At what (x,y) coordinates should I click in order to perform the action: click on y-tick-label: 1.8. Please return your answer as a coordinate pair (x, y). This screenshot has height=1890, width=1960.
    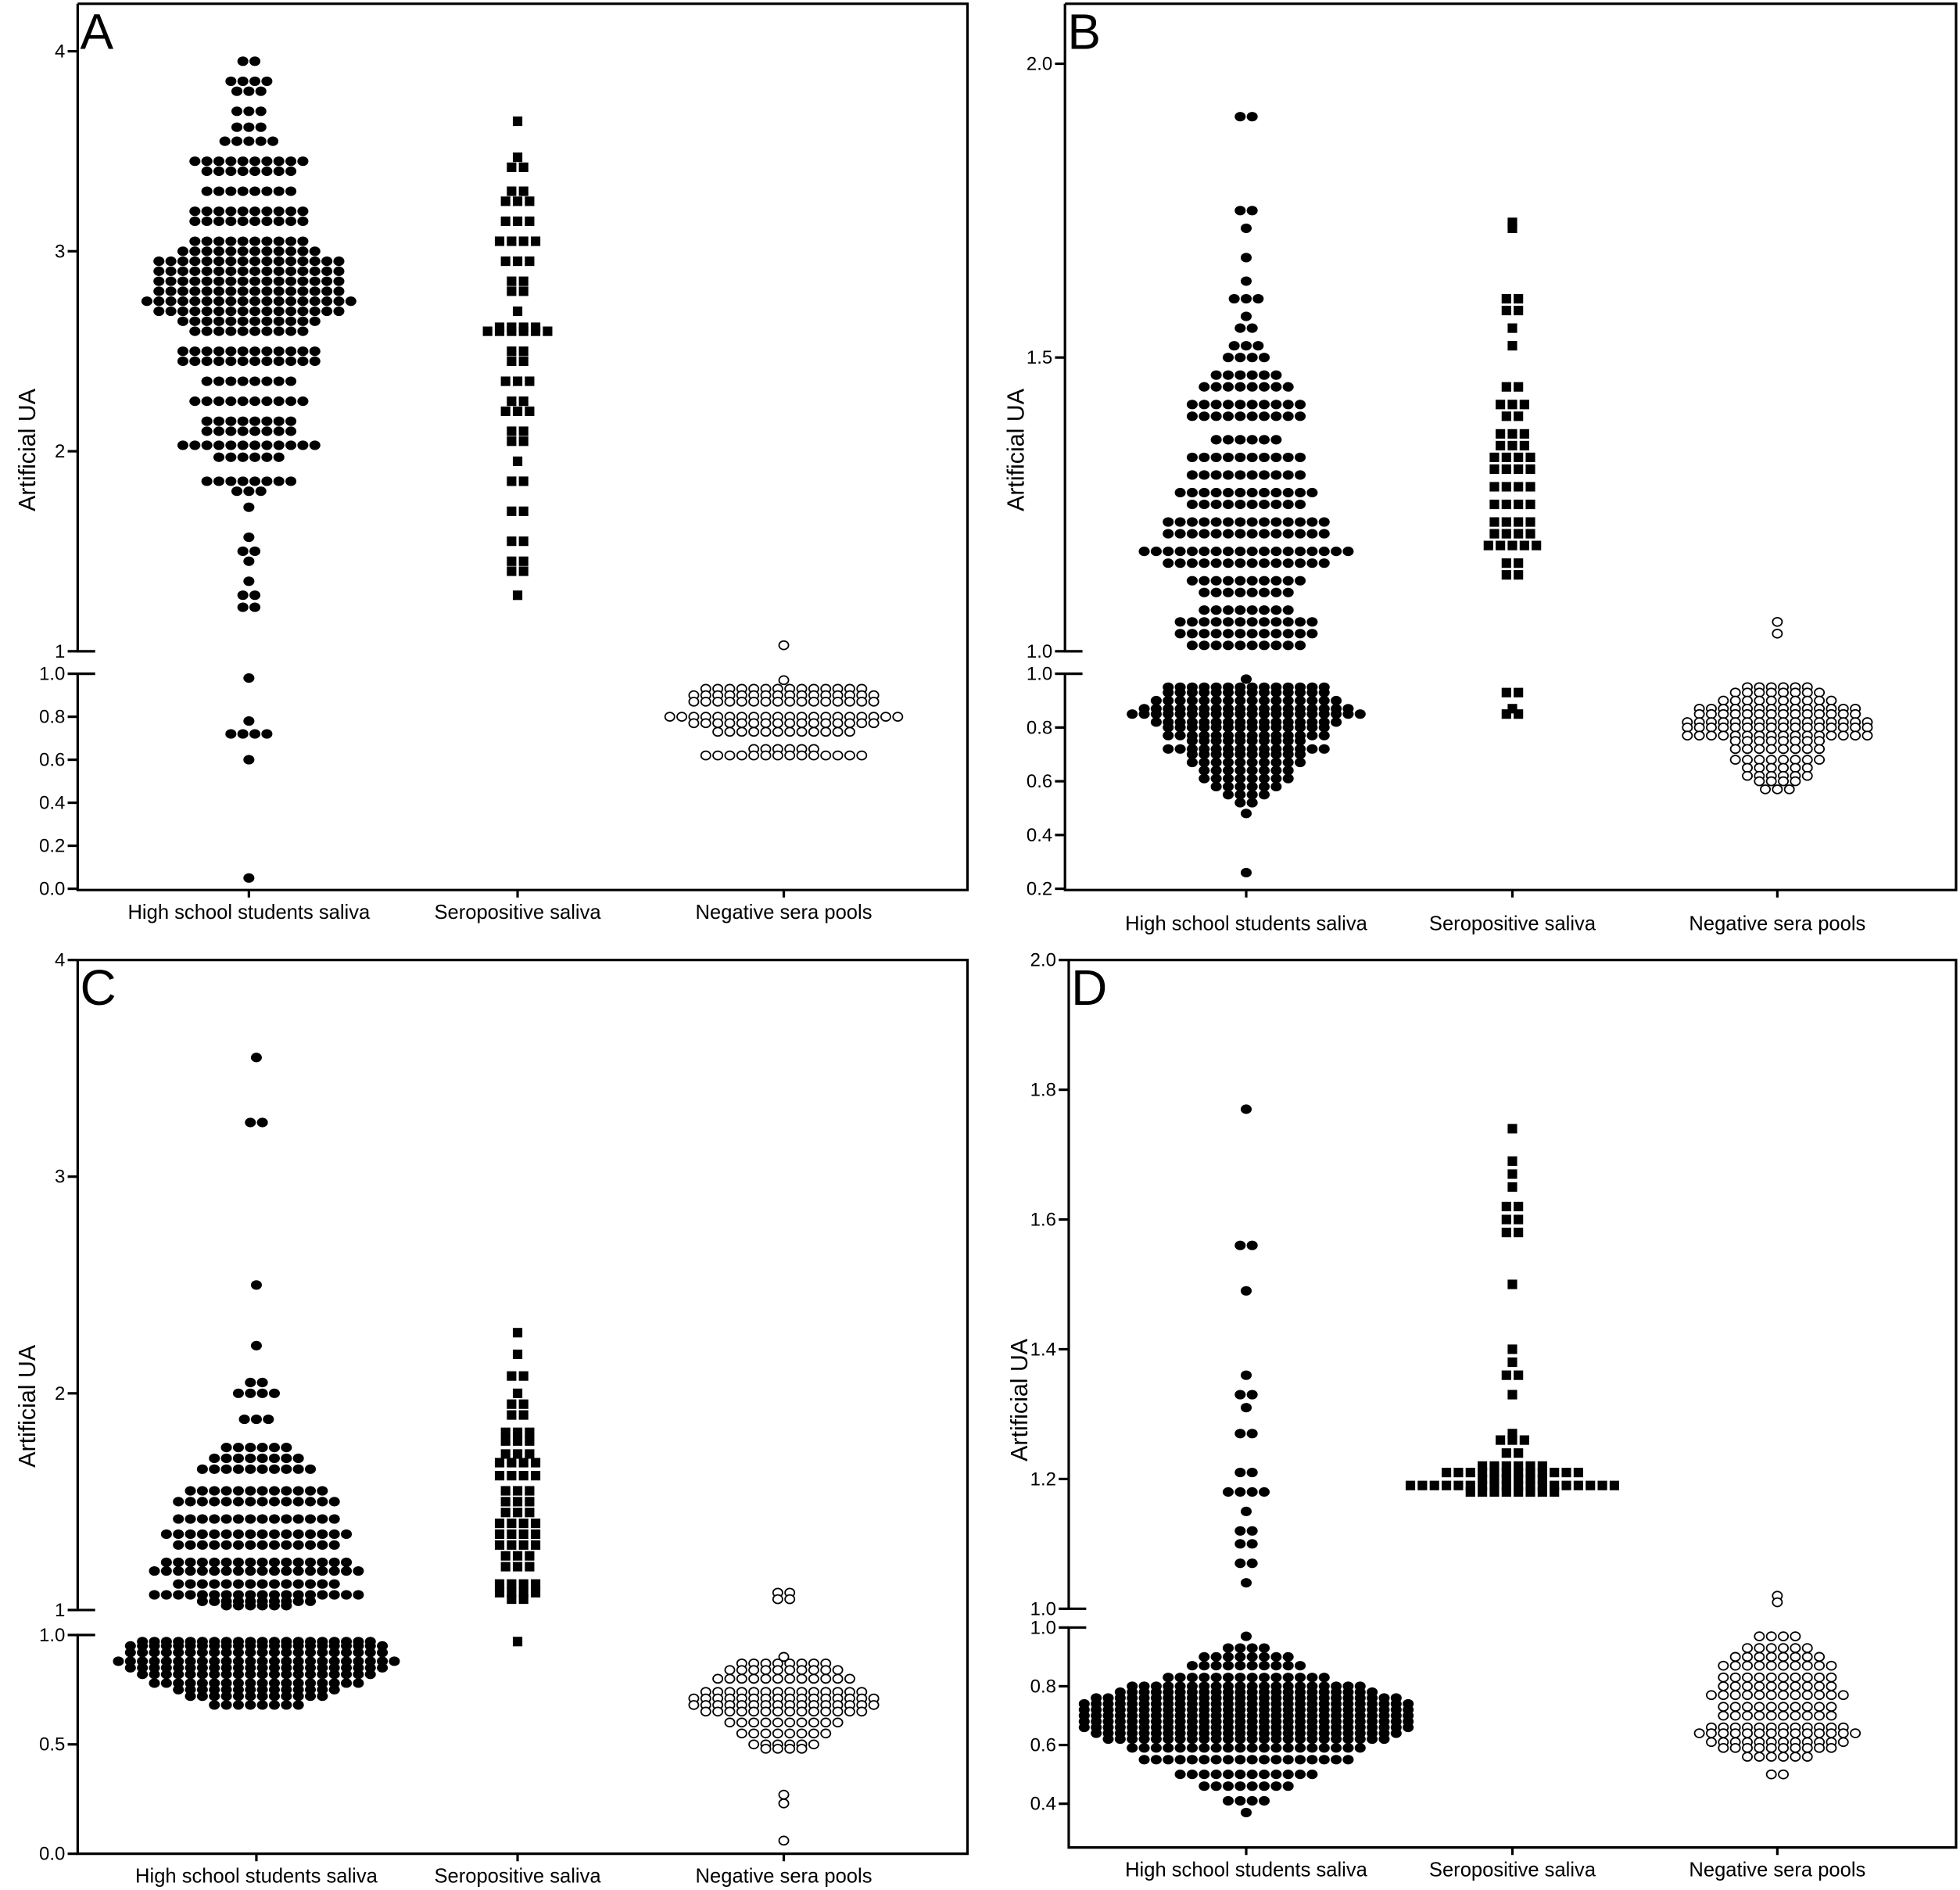
    Looking at the image, I should click on (1043, 1090).